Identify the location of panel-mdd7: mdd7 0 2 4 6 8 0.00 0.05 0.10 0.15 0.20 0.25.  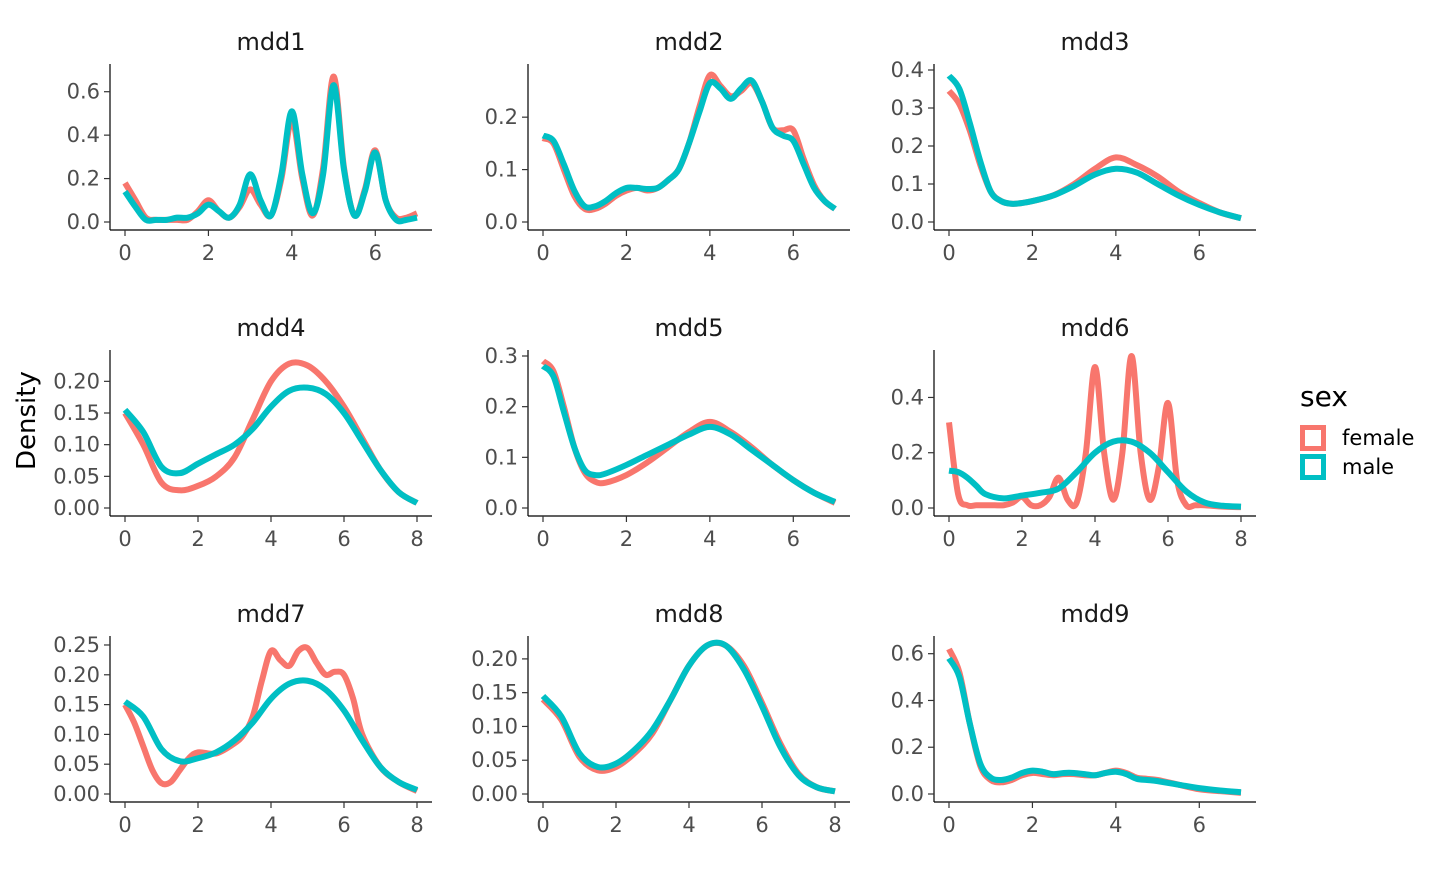
(242, 718).